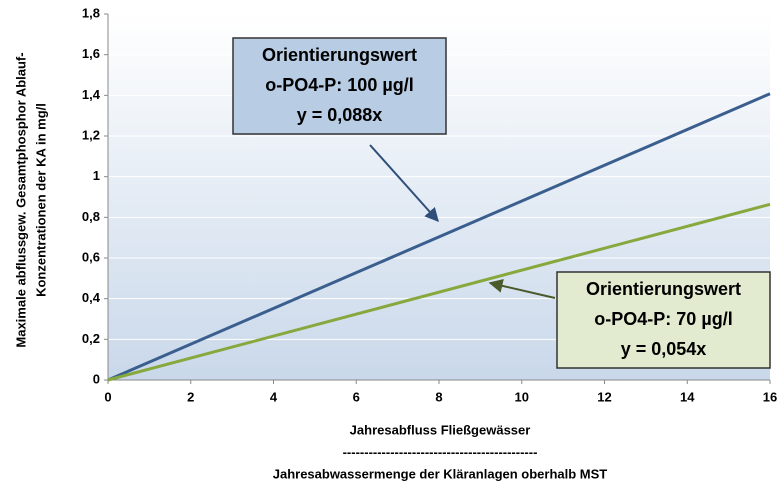 This screenshot has height=488, width=780. Describe the element at coordinates (40, 200) in the screenshot. I see `y-axis-label: Konzentrationen der KA in mg/l` at that location.